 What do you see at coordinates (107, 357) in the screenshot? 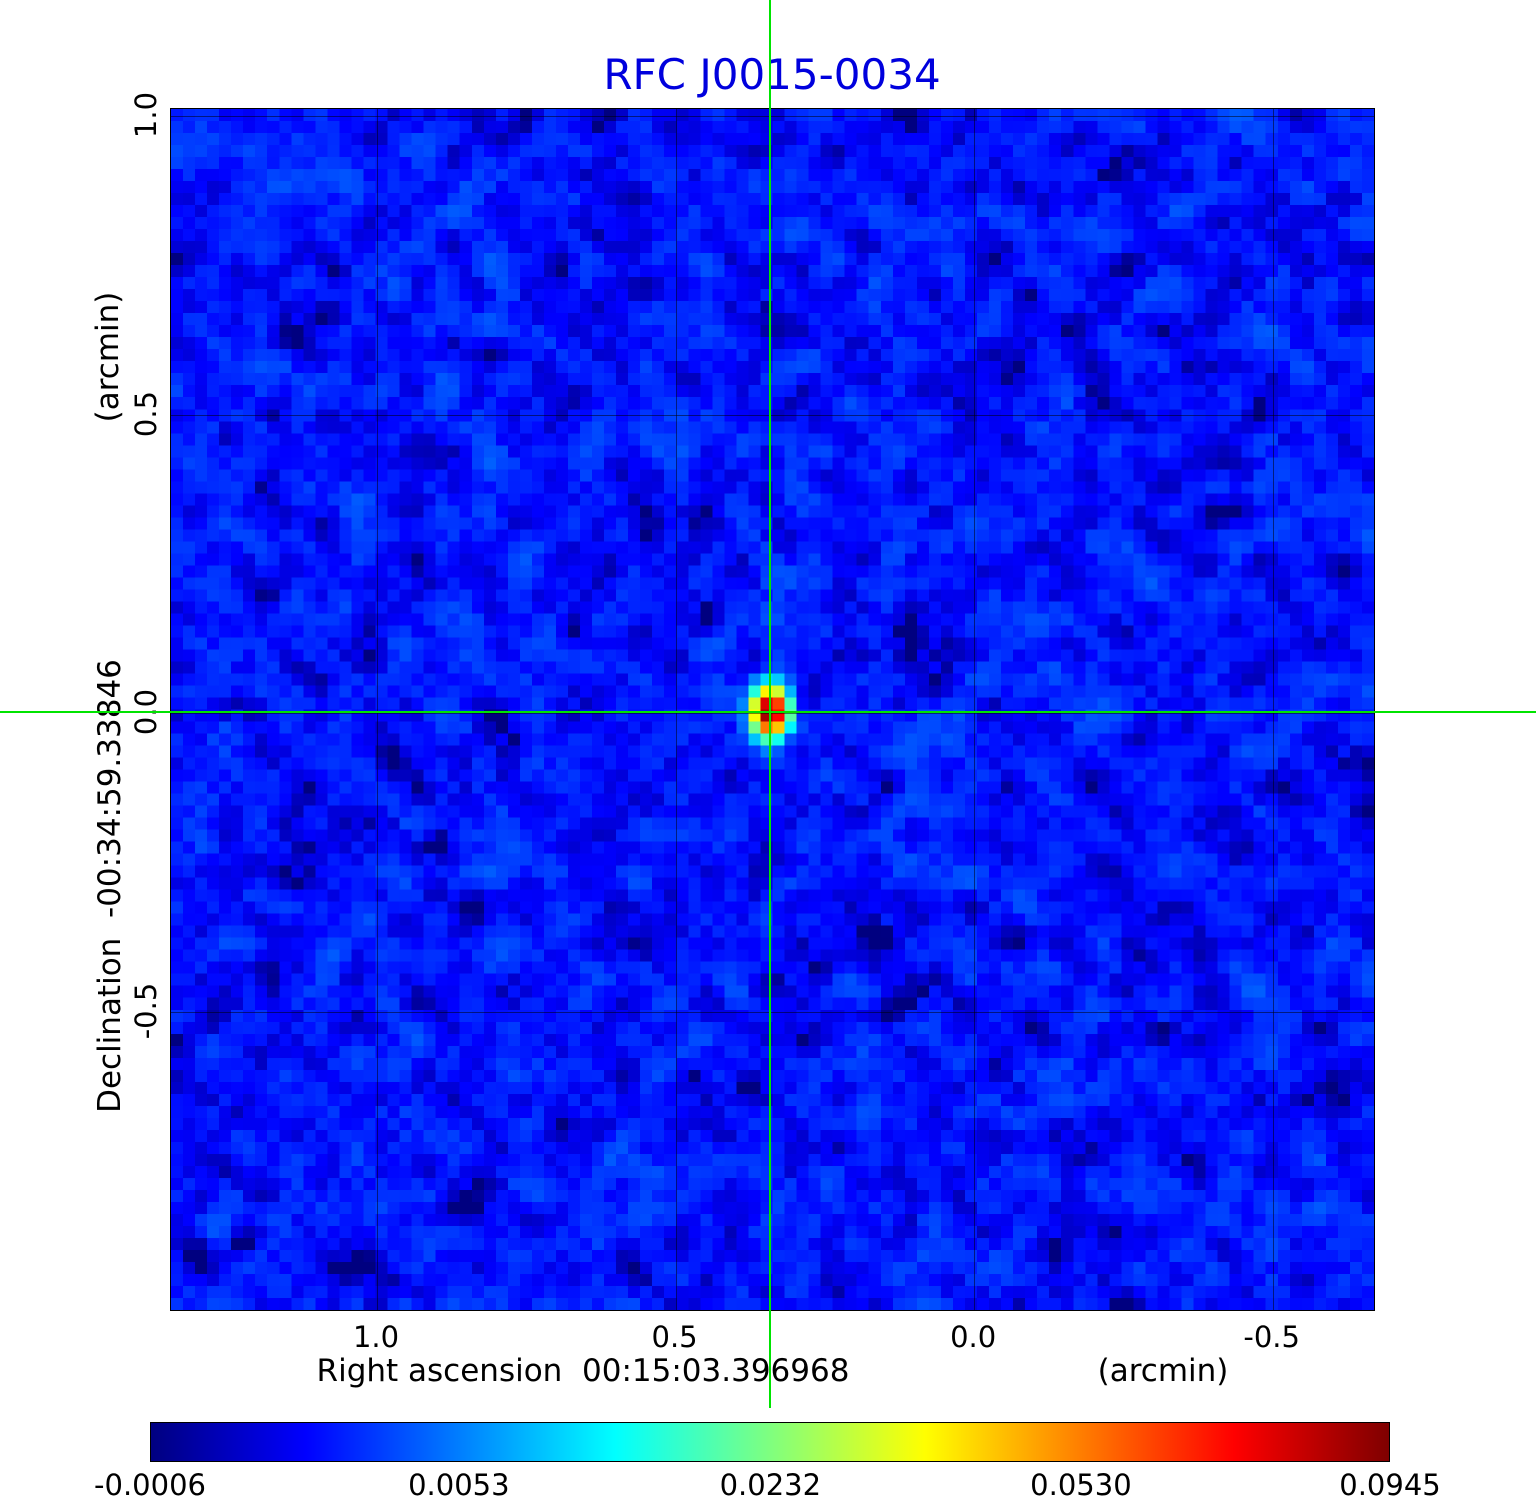
I see `y-axis-unit-label: (arcmin)` at bounding box center [107, 357].